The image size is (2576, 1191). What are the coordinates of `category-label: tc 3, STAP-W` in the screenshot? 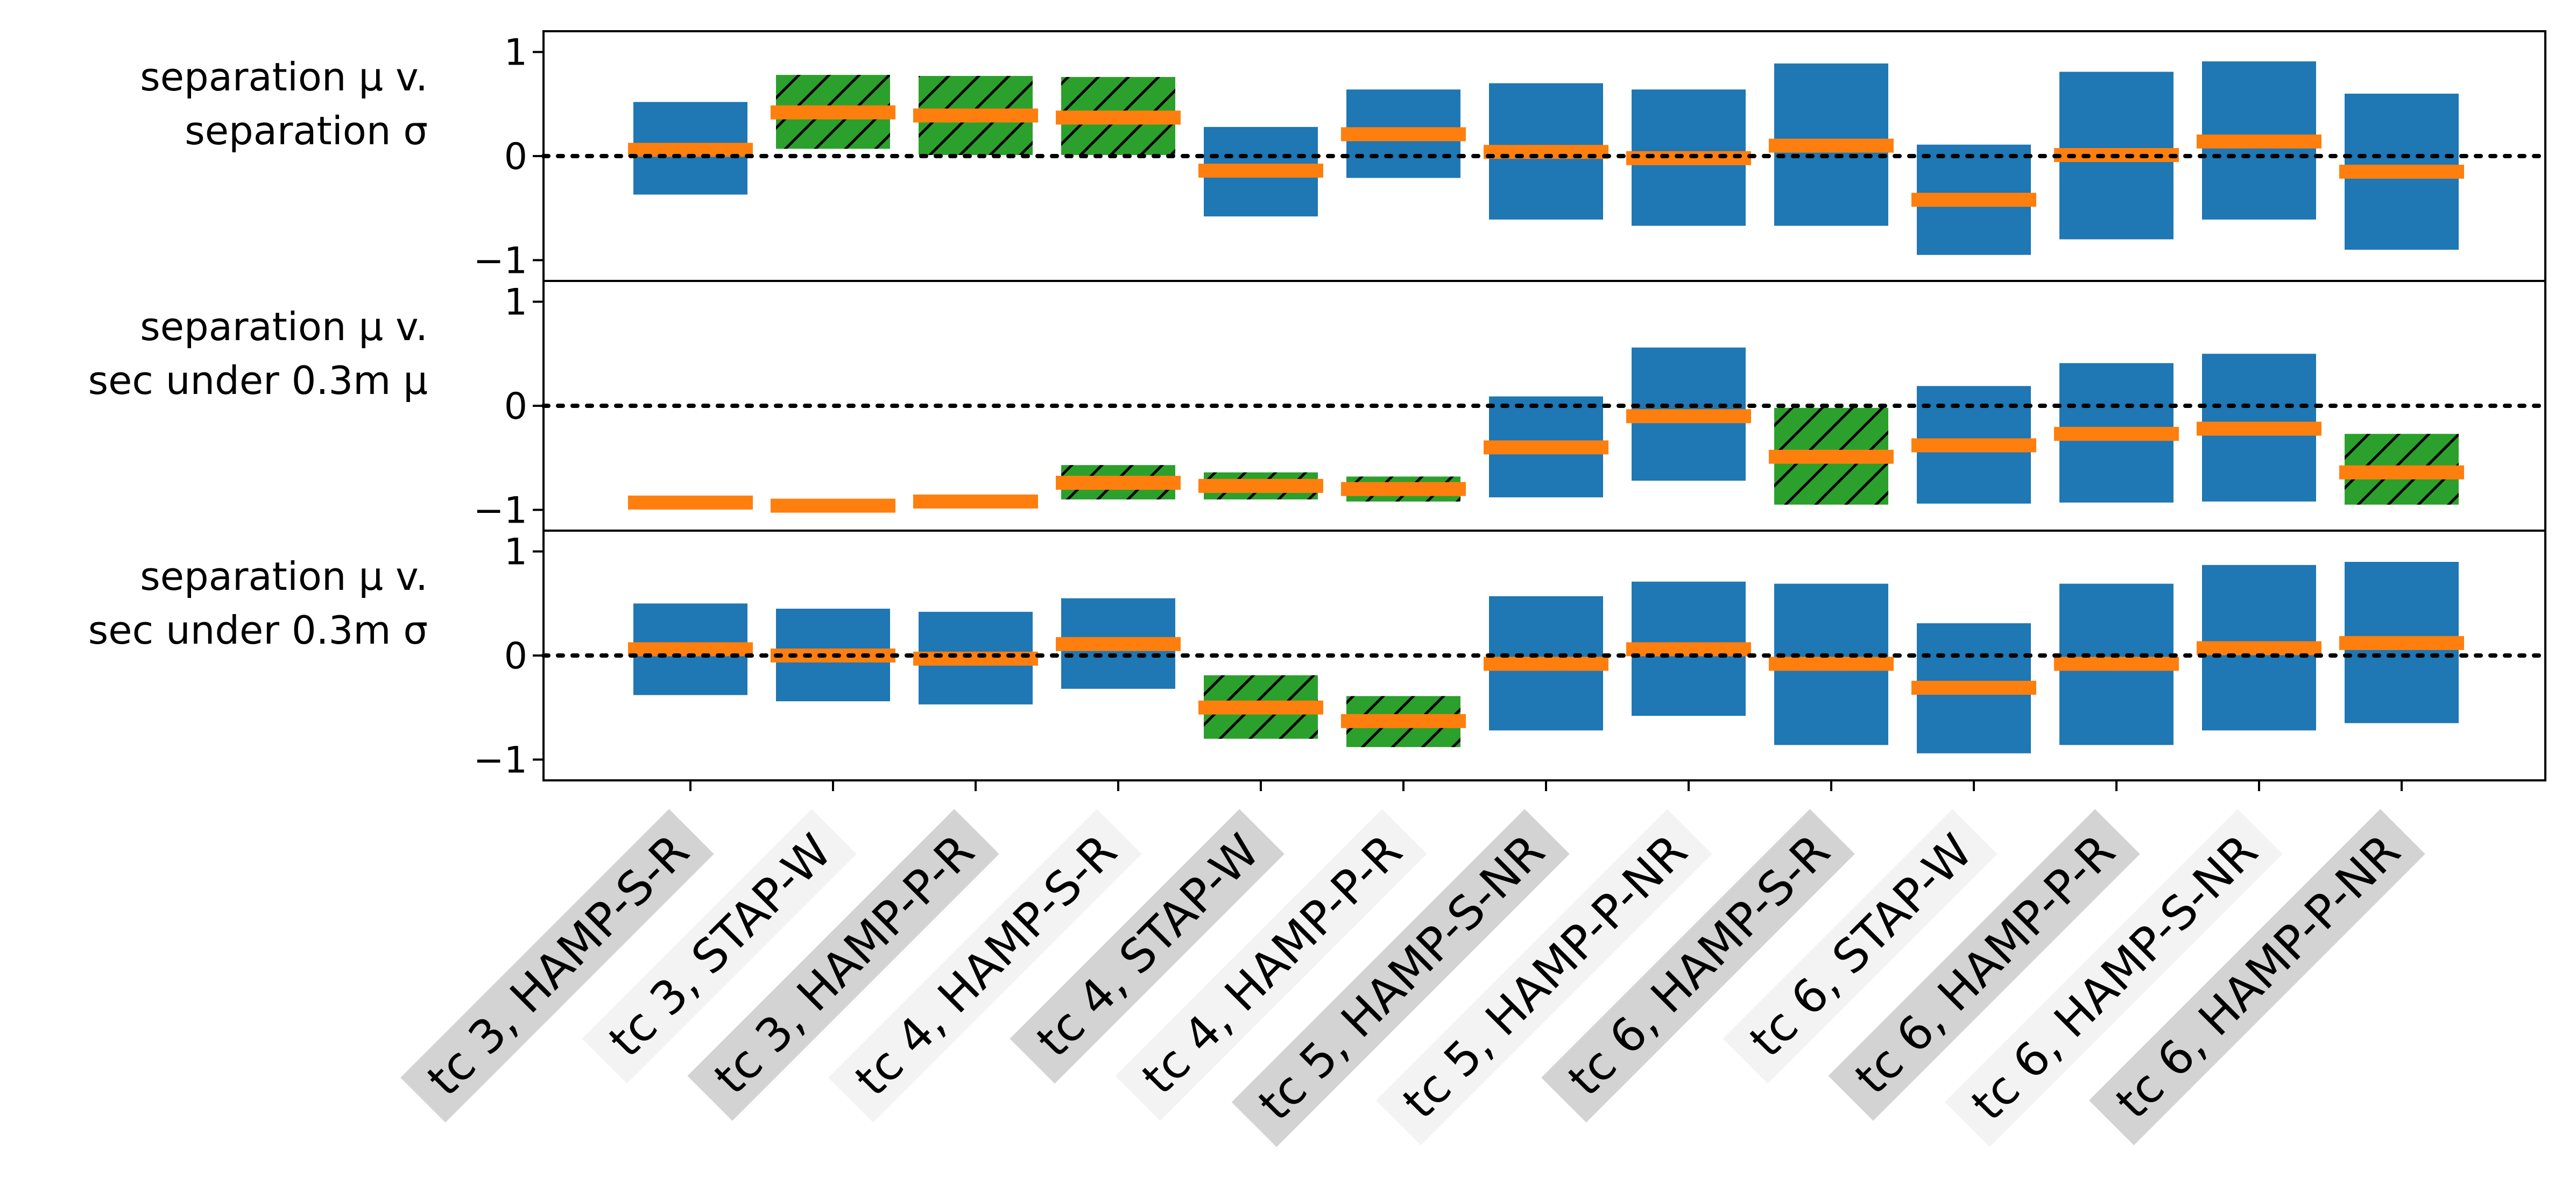 It's located at (719, 946).